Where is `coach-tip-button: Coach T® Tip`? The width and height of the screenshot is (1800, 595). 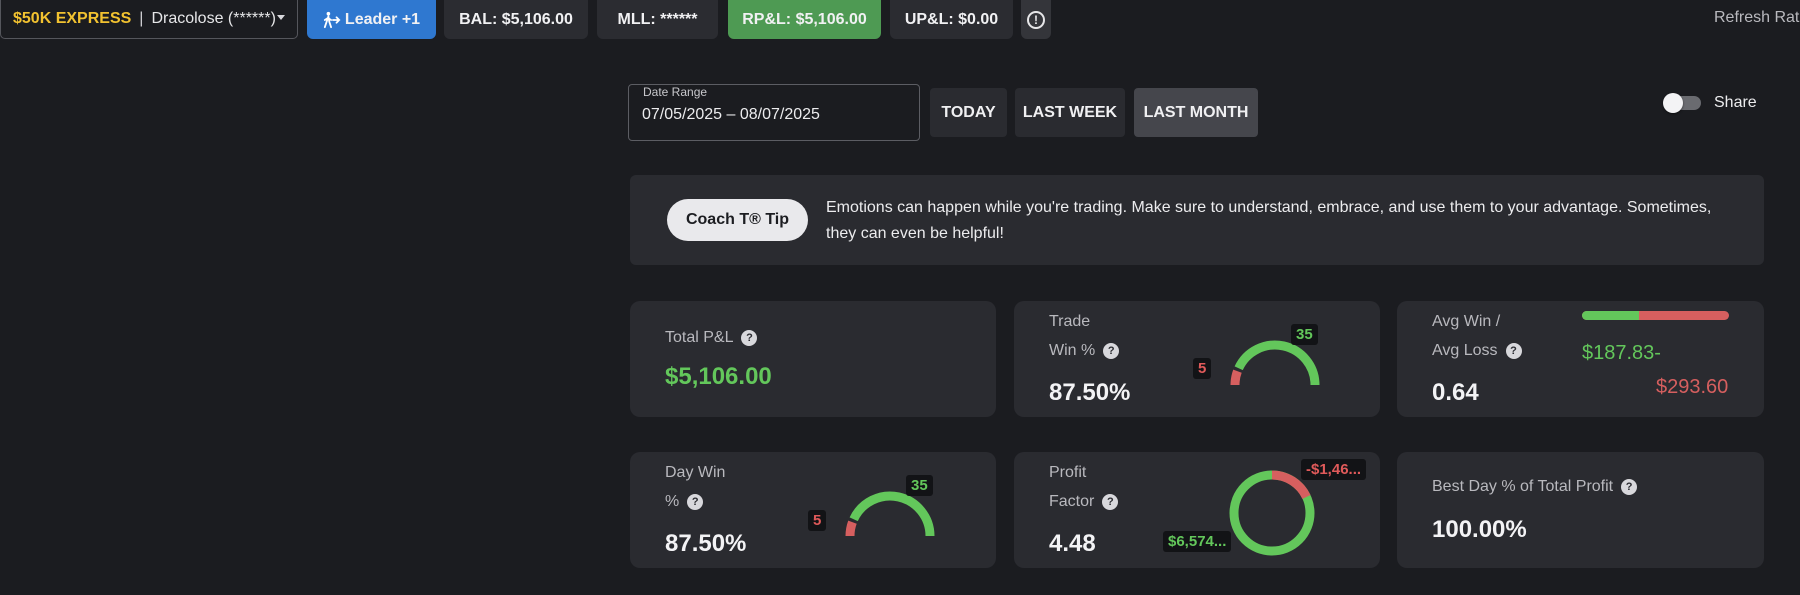 coach-tip-button: Coach T® Tip is located at coordinates (737, 220).